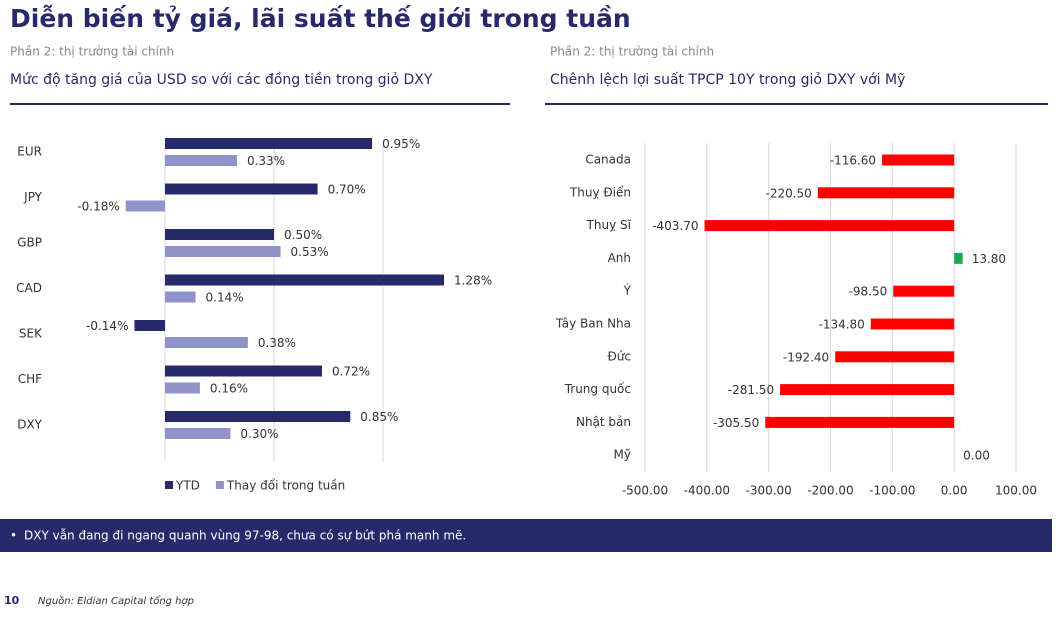  Describe the element at coordinates (31, 334) in the screenshot. I see `y-tick-label: SEK` at that location.